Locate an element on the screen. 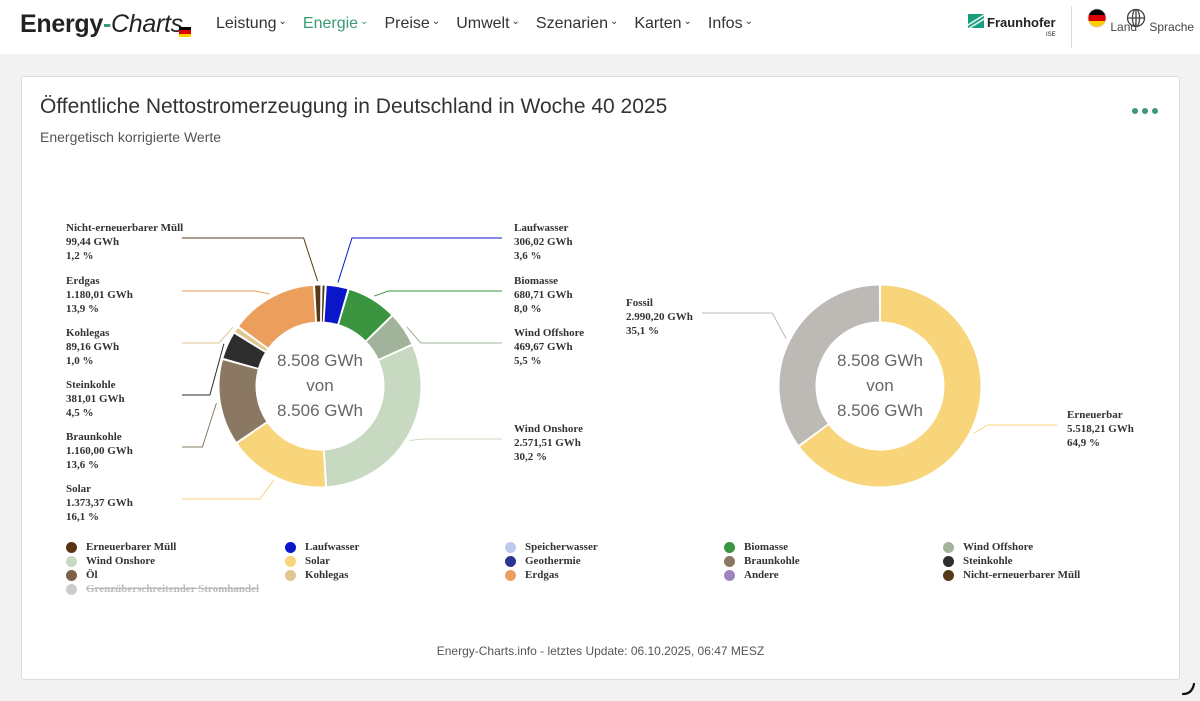 The height and width of the screenshot is (701, 1200). nav-label: Leistung is located at coordinates (246, 23).